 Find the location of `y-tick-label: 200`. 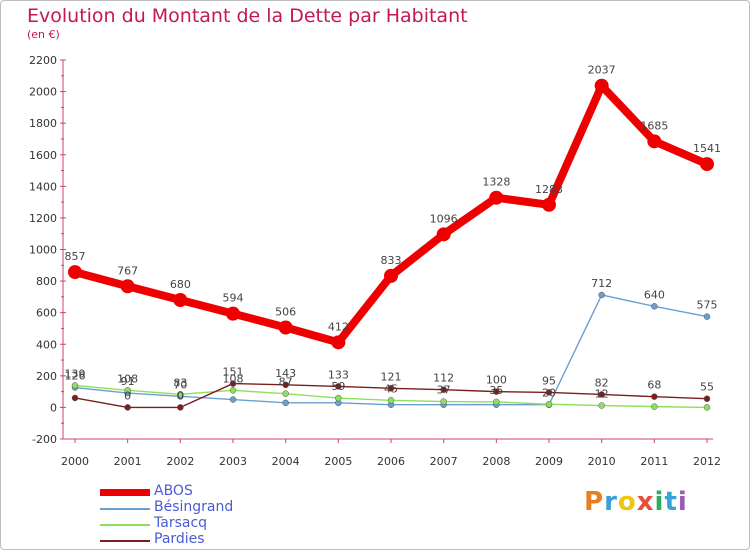

y-tick-label: 200 is located at coordinates (46, 376).